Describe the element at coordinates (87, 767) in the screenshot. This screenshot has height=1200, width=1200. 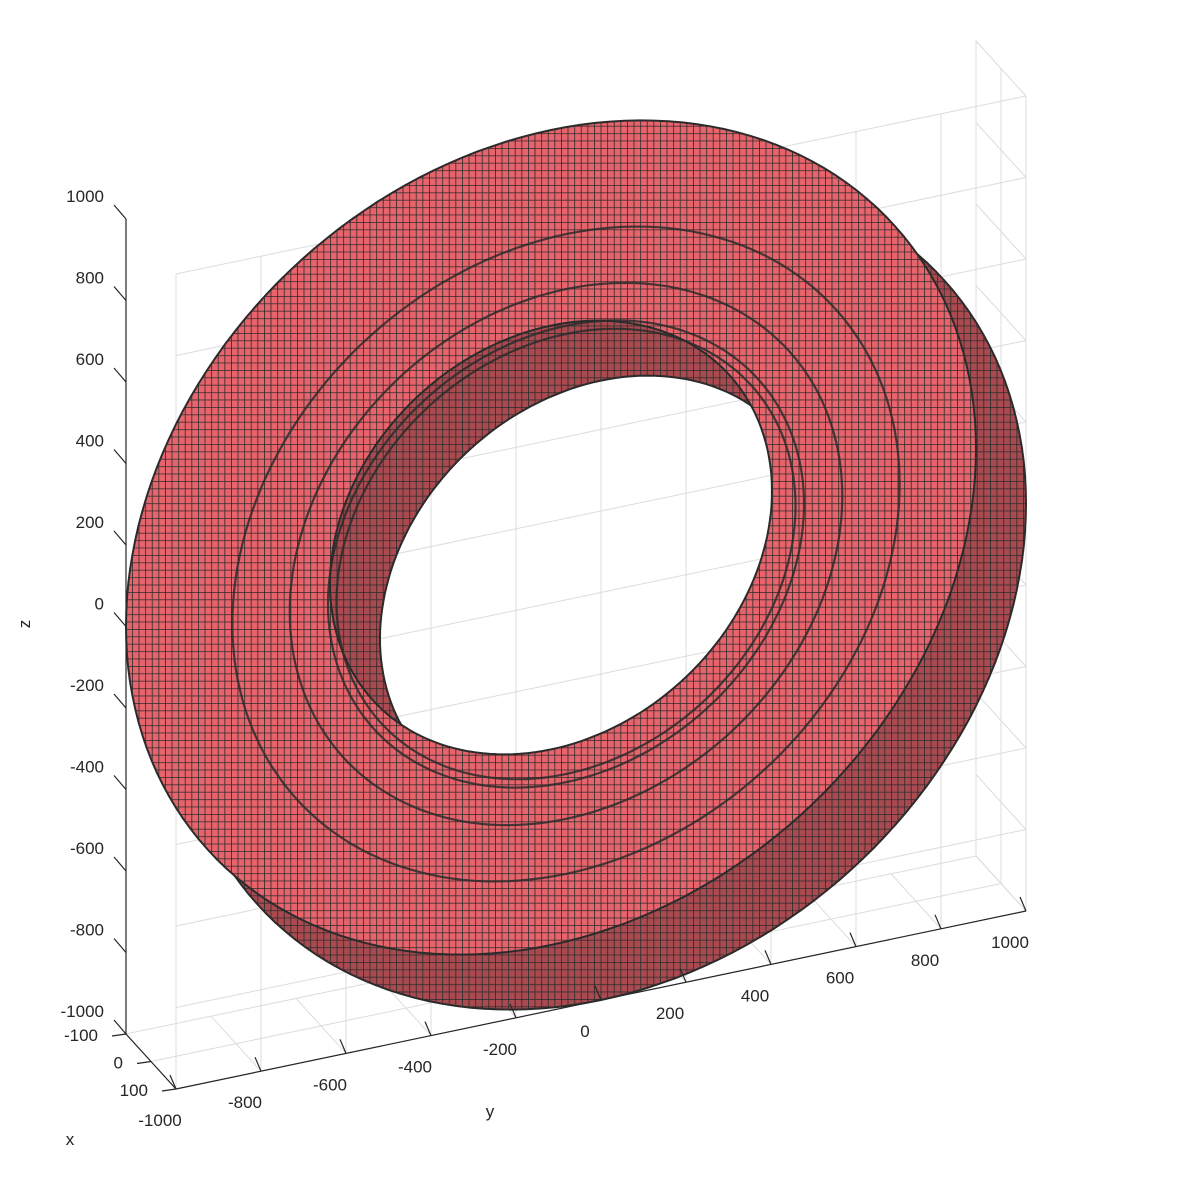
I see `z-tick-label: -400` at that location.